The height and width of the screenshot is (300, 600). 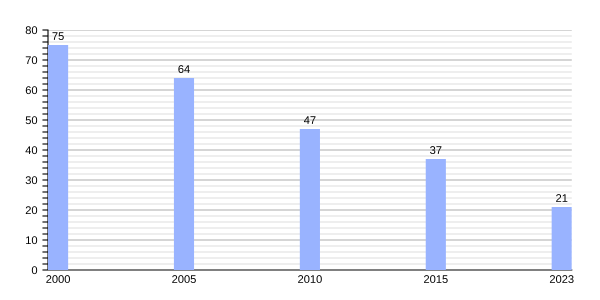 What do you see at coordinates (35, 270) in the screenshot?
I see `y-tick-label: 0` at bounding box center [35, 270].